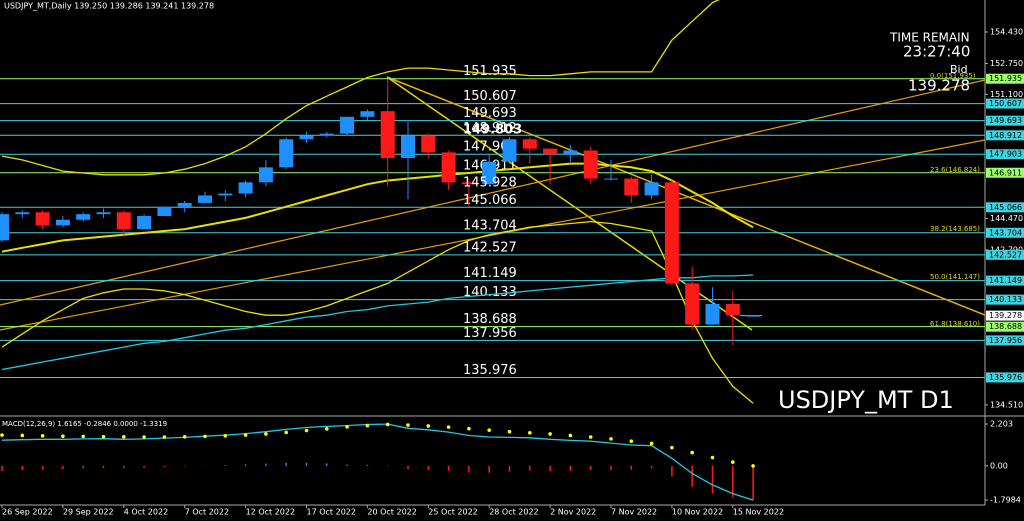 The image size is (1024, 521). Describe the element at coordinates (490, 319) in the screenshot. I see `level-label: 138.688` at that location.